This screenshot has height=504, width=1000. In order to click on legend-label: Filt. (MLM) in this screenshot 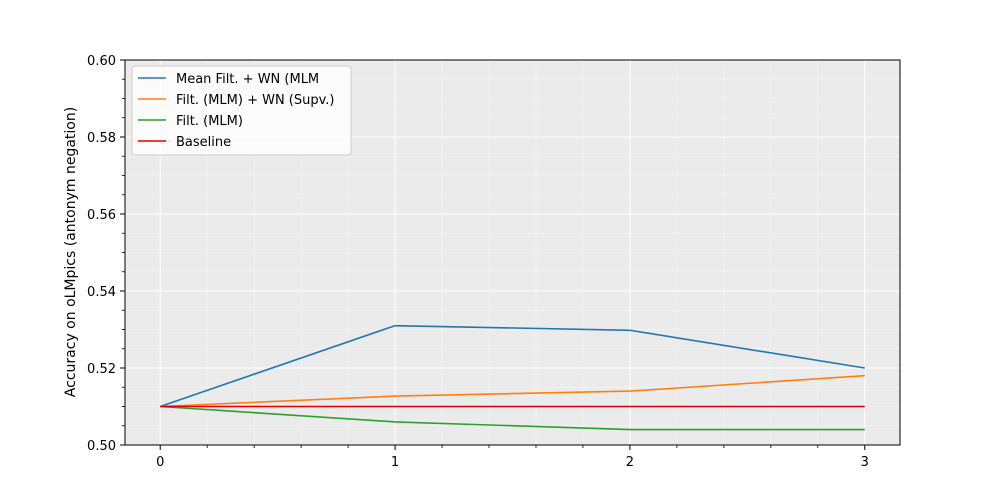, I will do `click(209, 121)`.